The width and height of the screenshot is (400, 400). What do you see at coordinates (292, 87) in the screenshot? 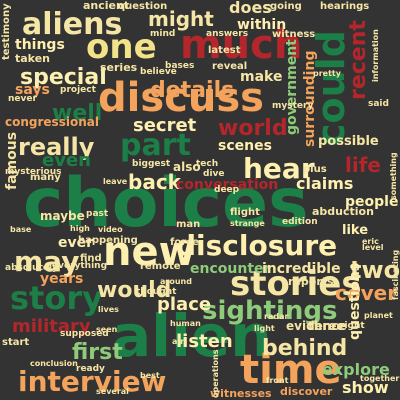
I see `word-government: government` at bounding box center [292, 87].